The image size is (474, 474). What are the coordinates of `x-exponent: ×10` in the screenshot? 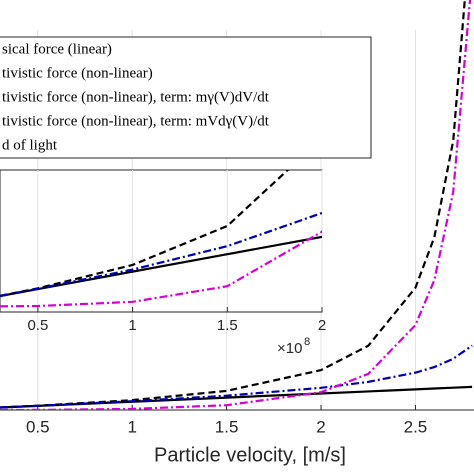 It's located at (289, 348).